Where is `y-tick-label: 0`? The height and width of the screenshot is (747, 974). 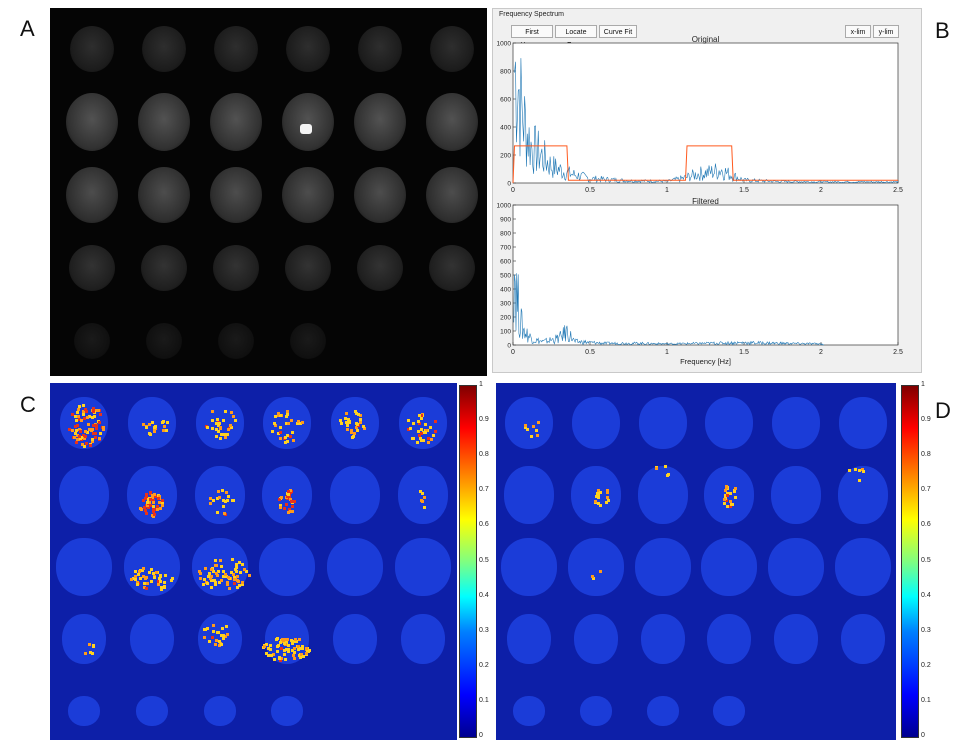
y-tick-label: 0 is located at coordinates (509, 184).